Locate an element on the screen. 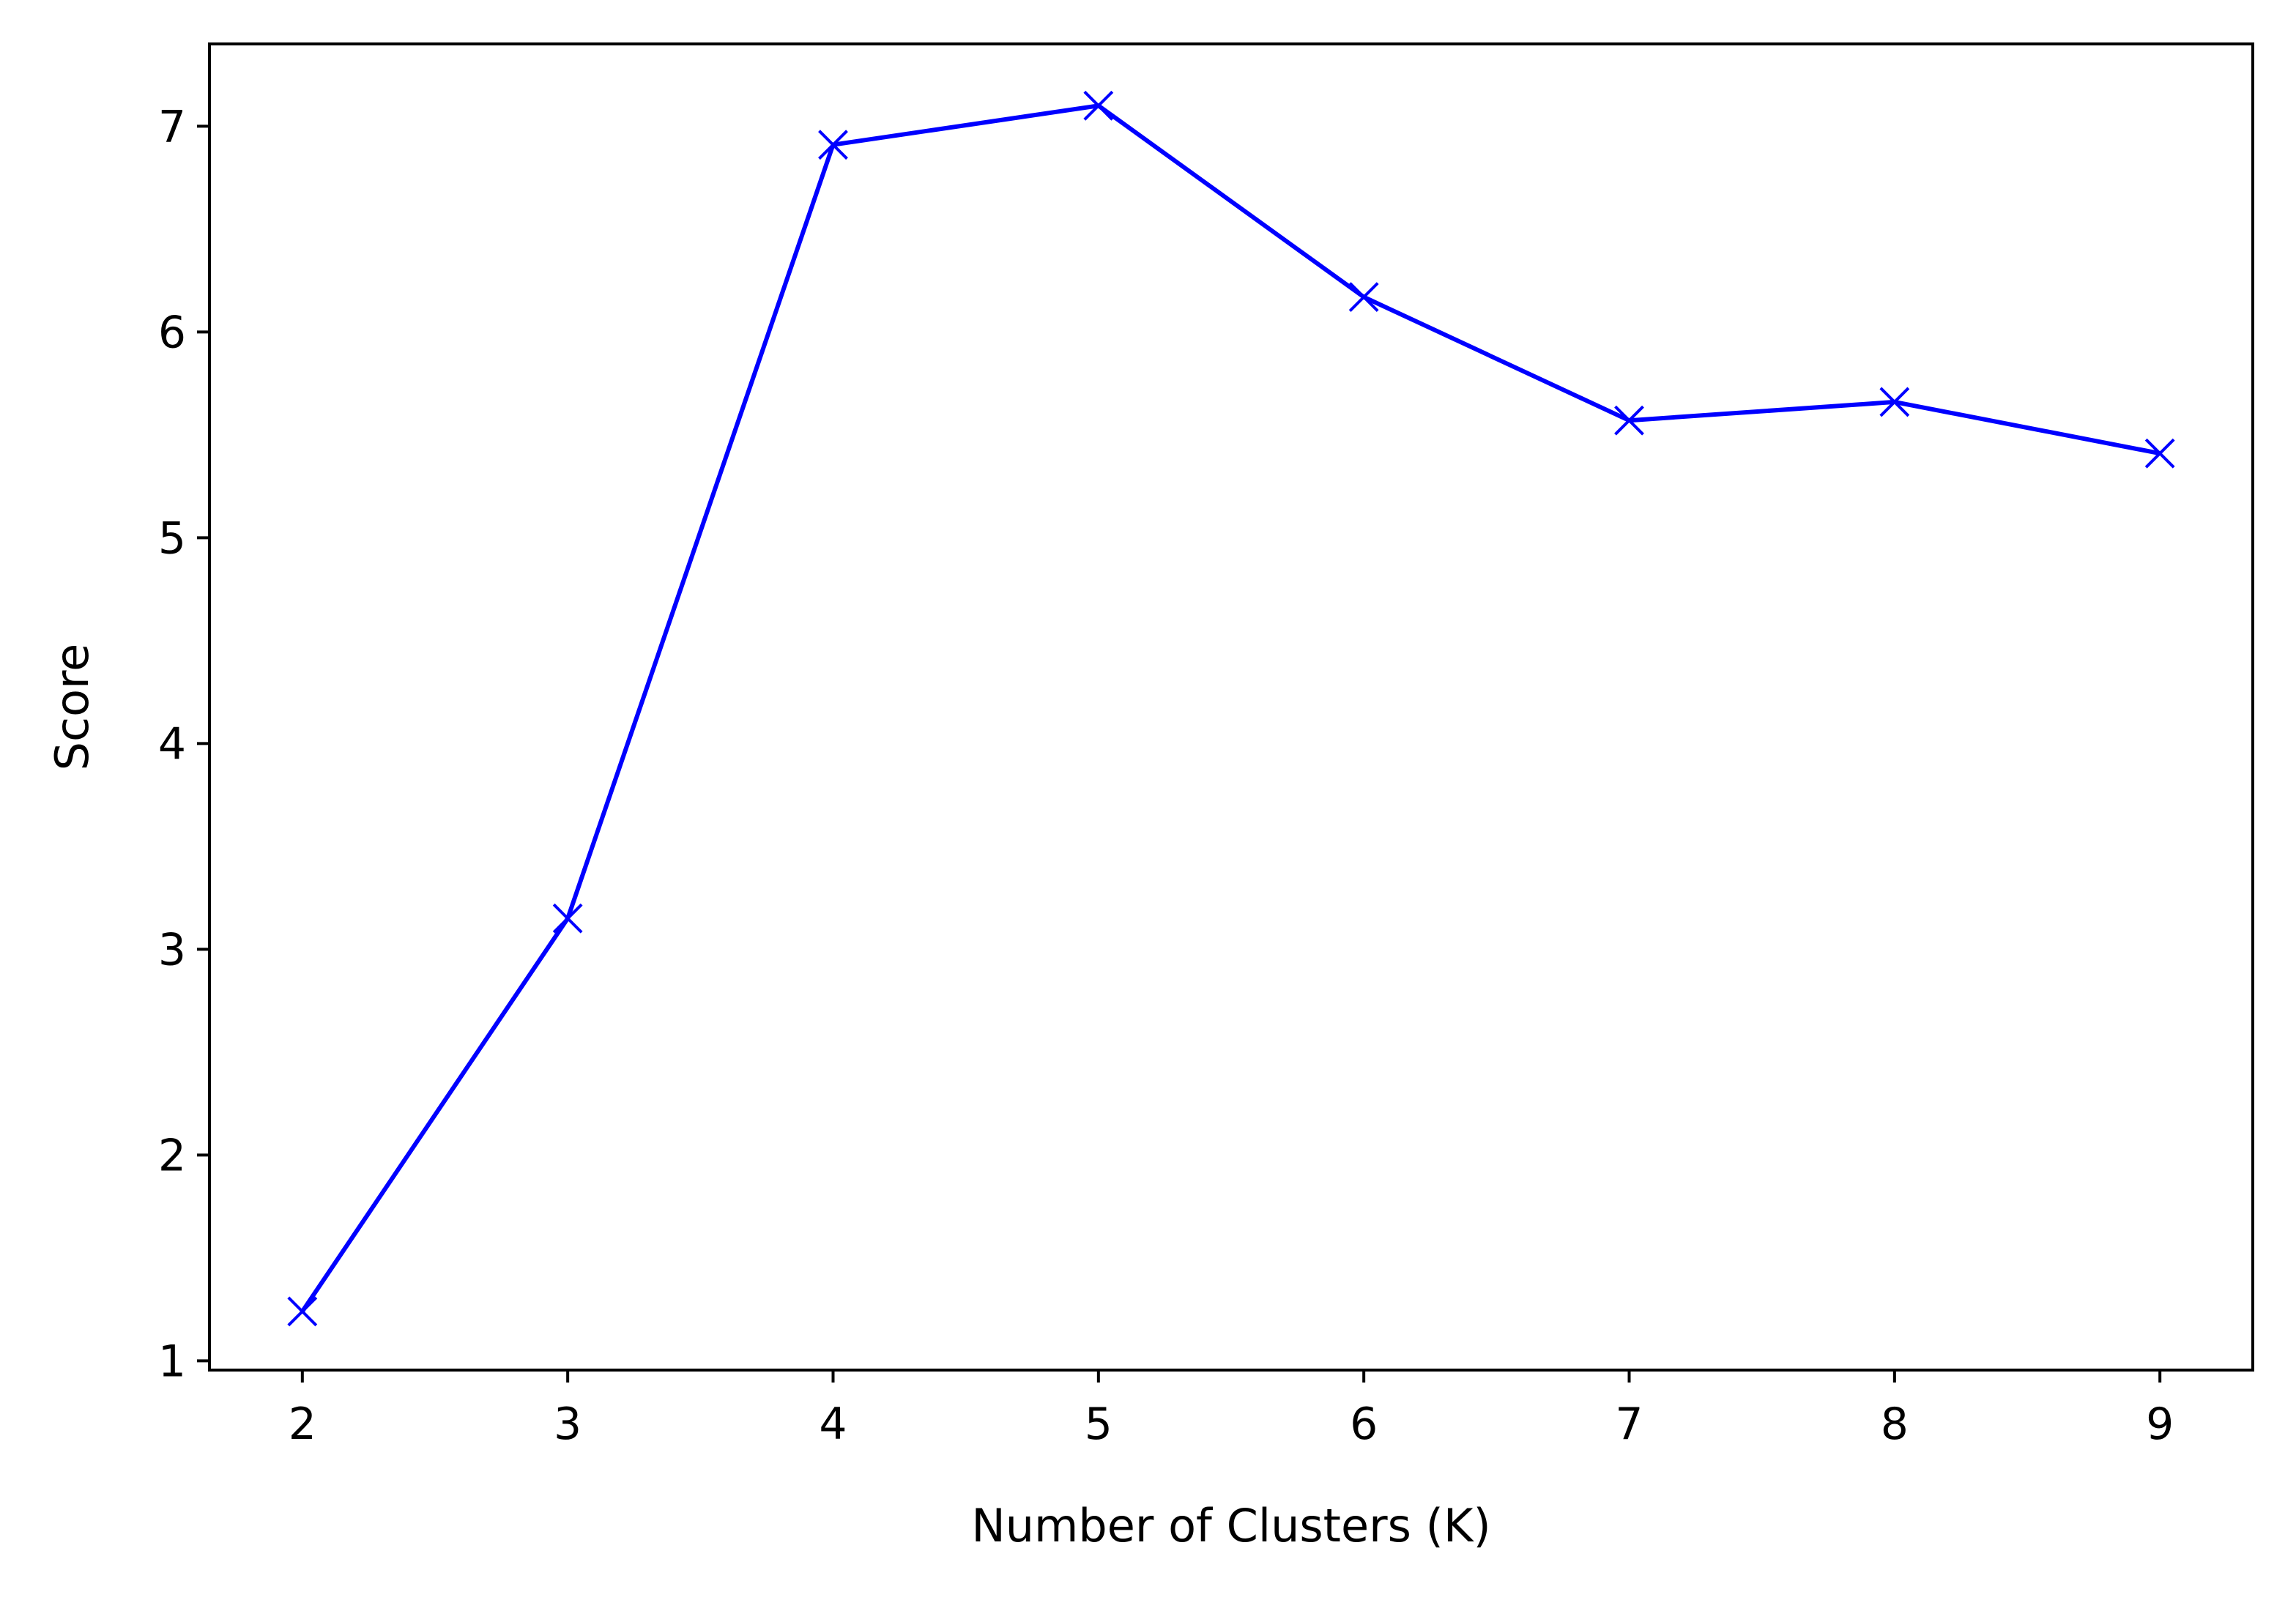 The image size is (2296, 1600). x-tick-label: 7 is located at coordinates (1629, 1424).